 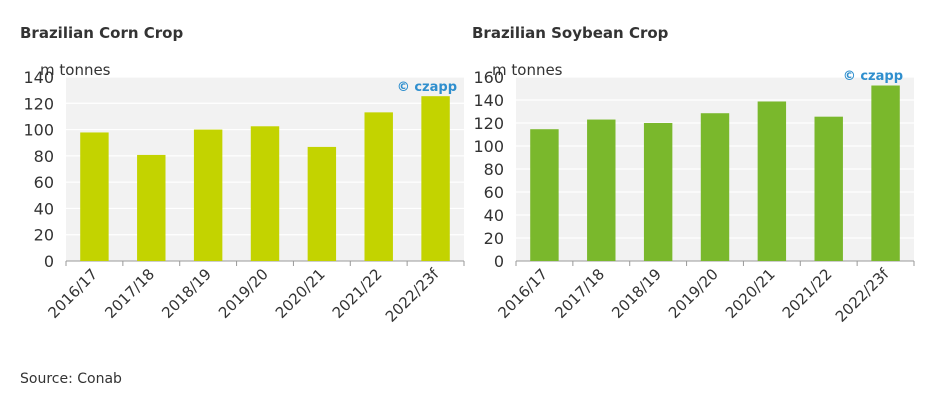 What do you see at coordinates (38, 77) in the screenshot?
I see `corn-y-tick-label: 140` at bounding box center [38, 77].